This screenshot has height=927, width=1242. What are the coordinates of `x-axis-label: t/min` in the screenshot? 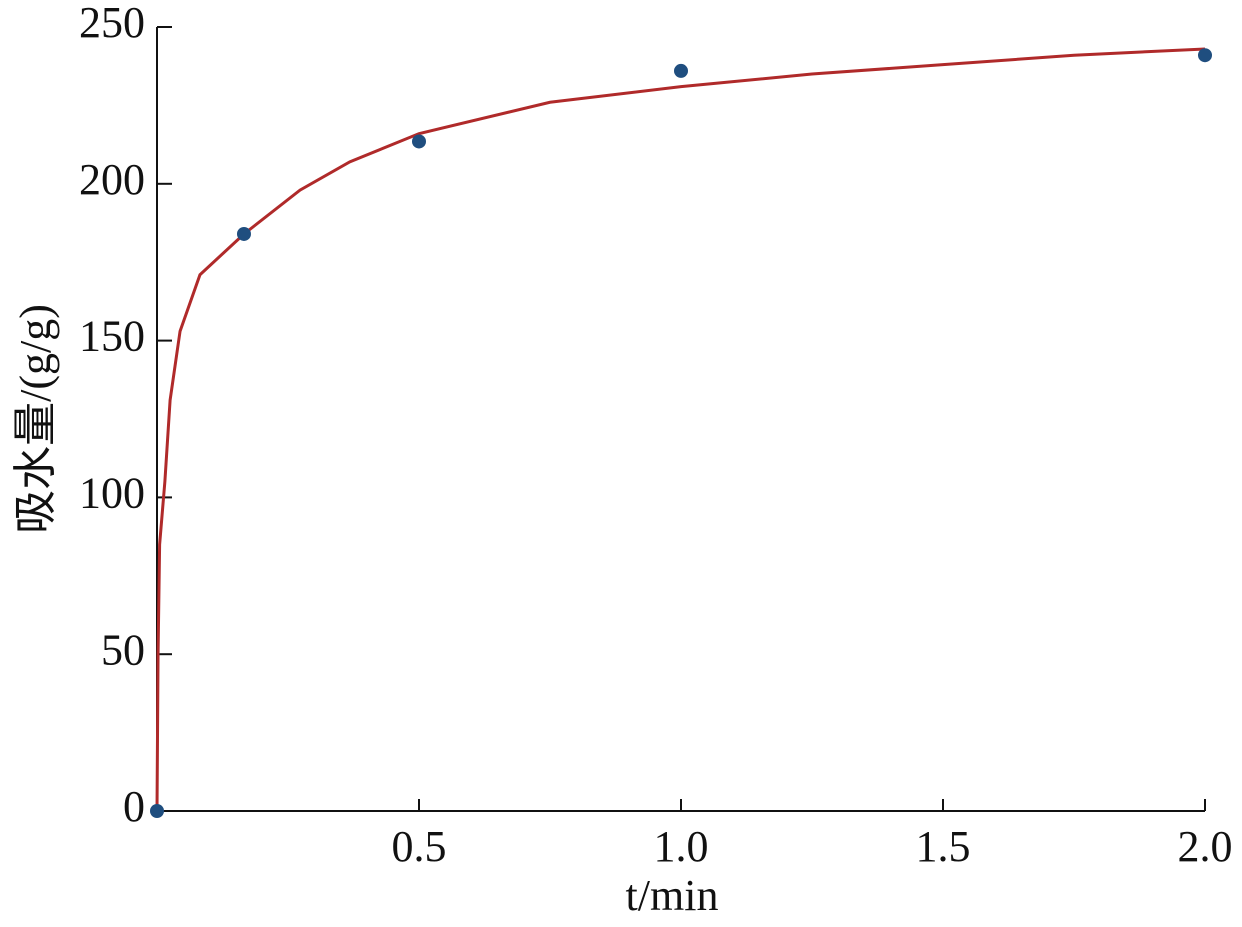 It's located at (672, 895).